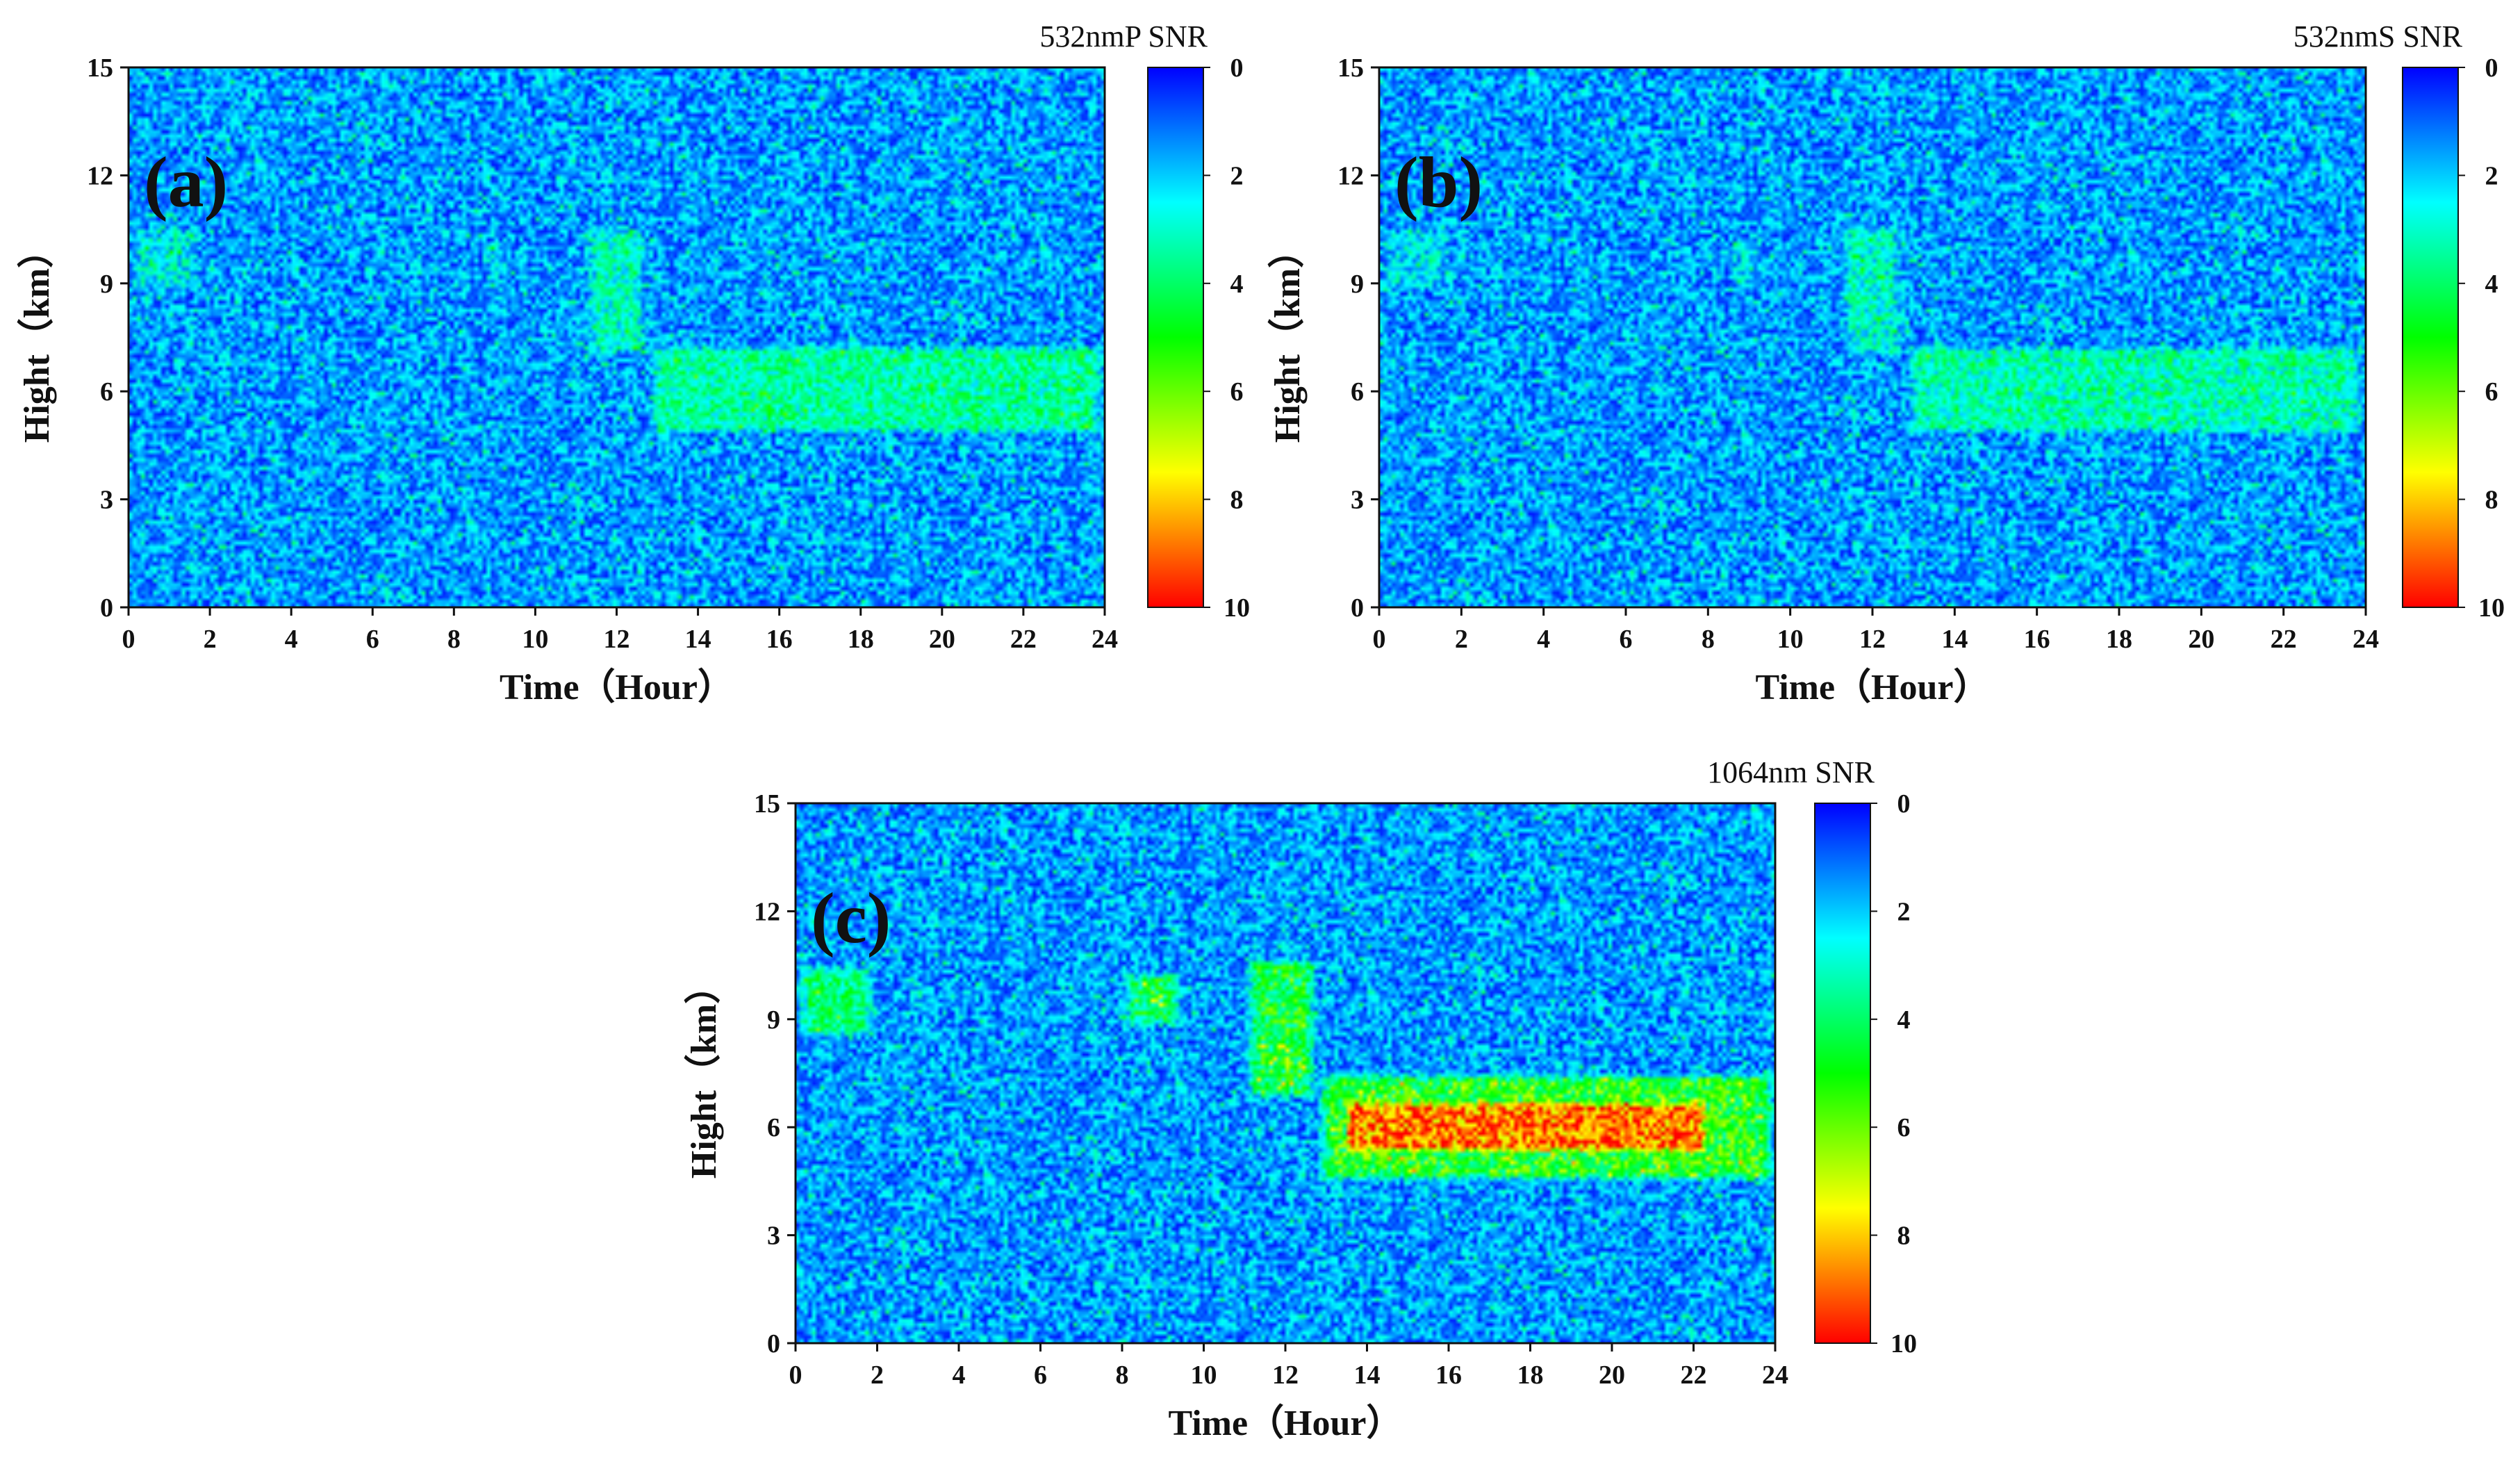 The width and height of the screenshot is (2520, 1462). I want to click on colorbar-title: 532nmP SNR, so click(1123, 37).